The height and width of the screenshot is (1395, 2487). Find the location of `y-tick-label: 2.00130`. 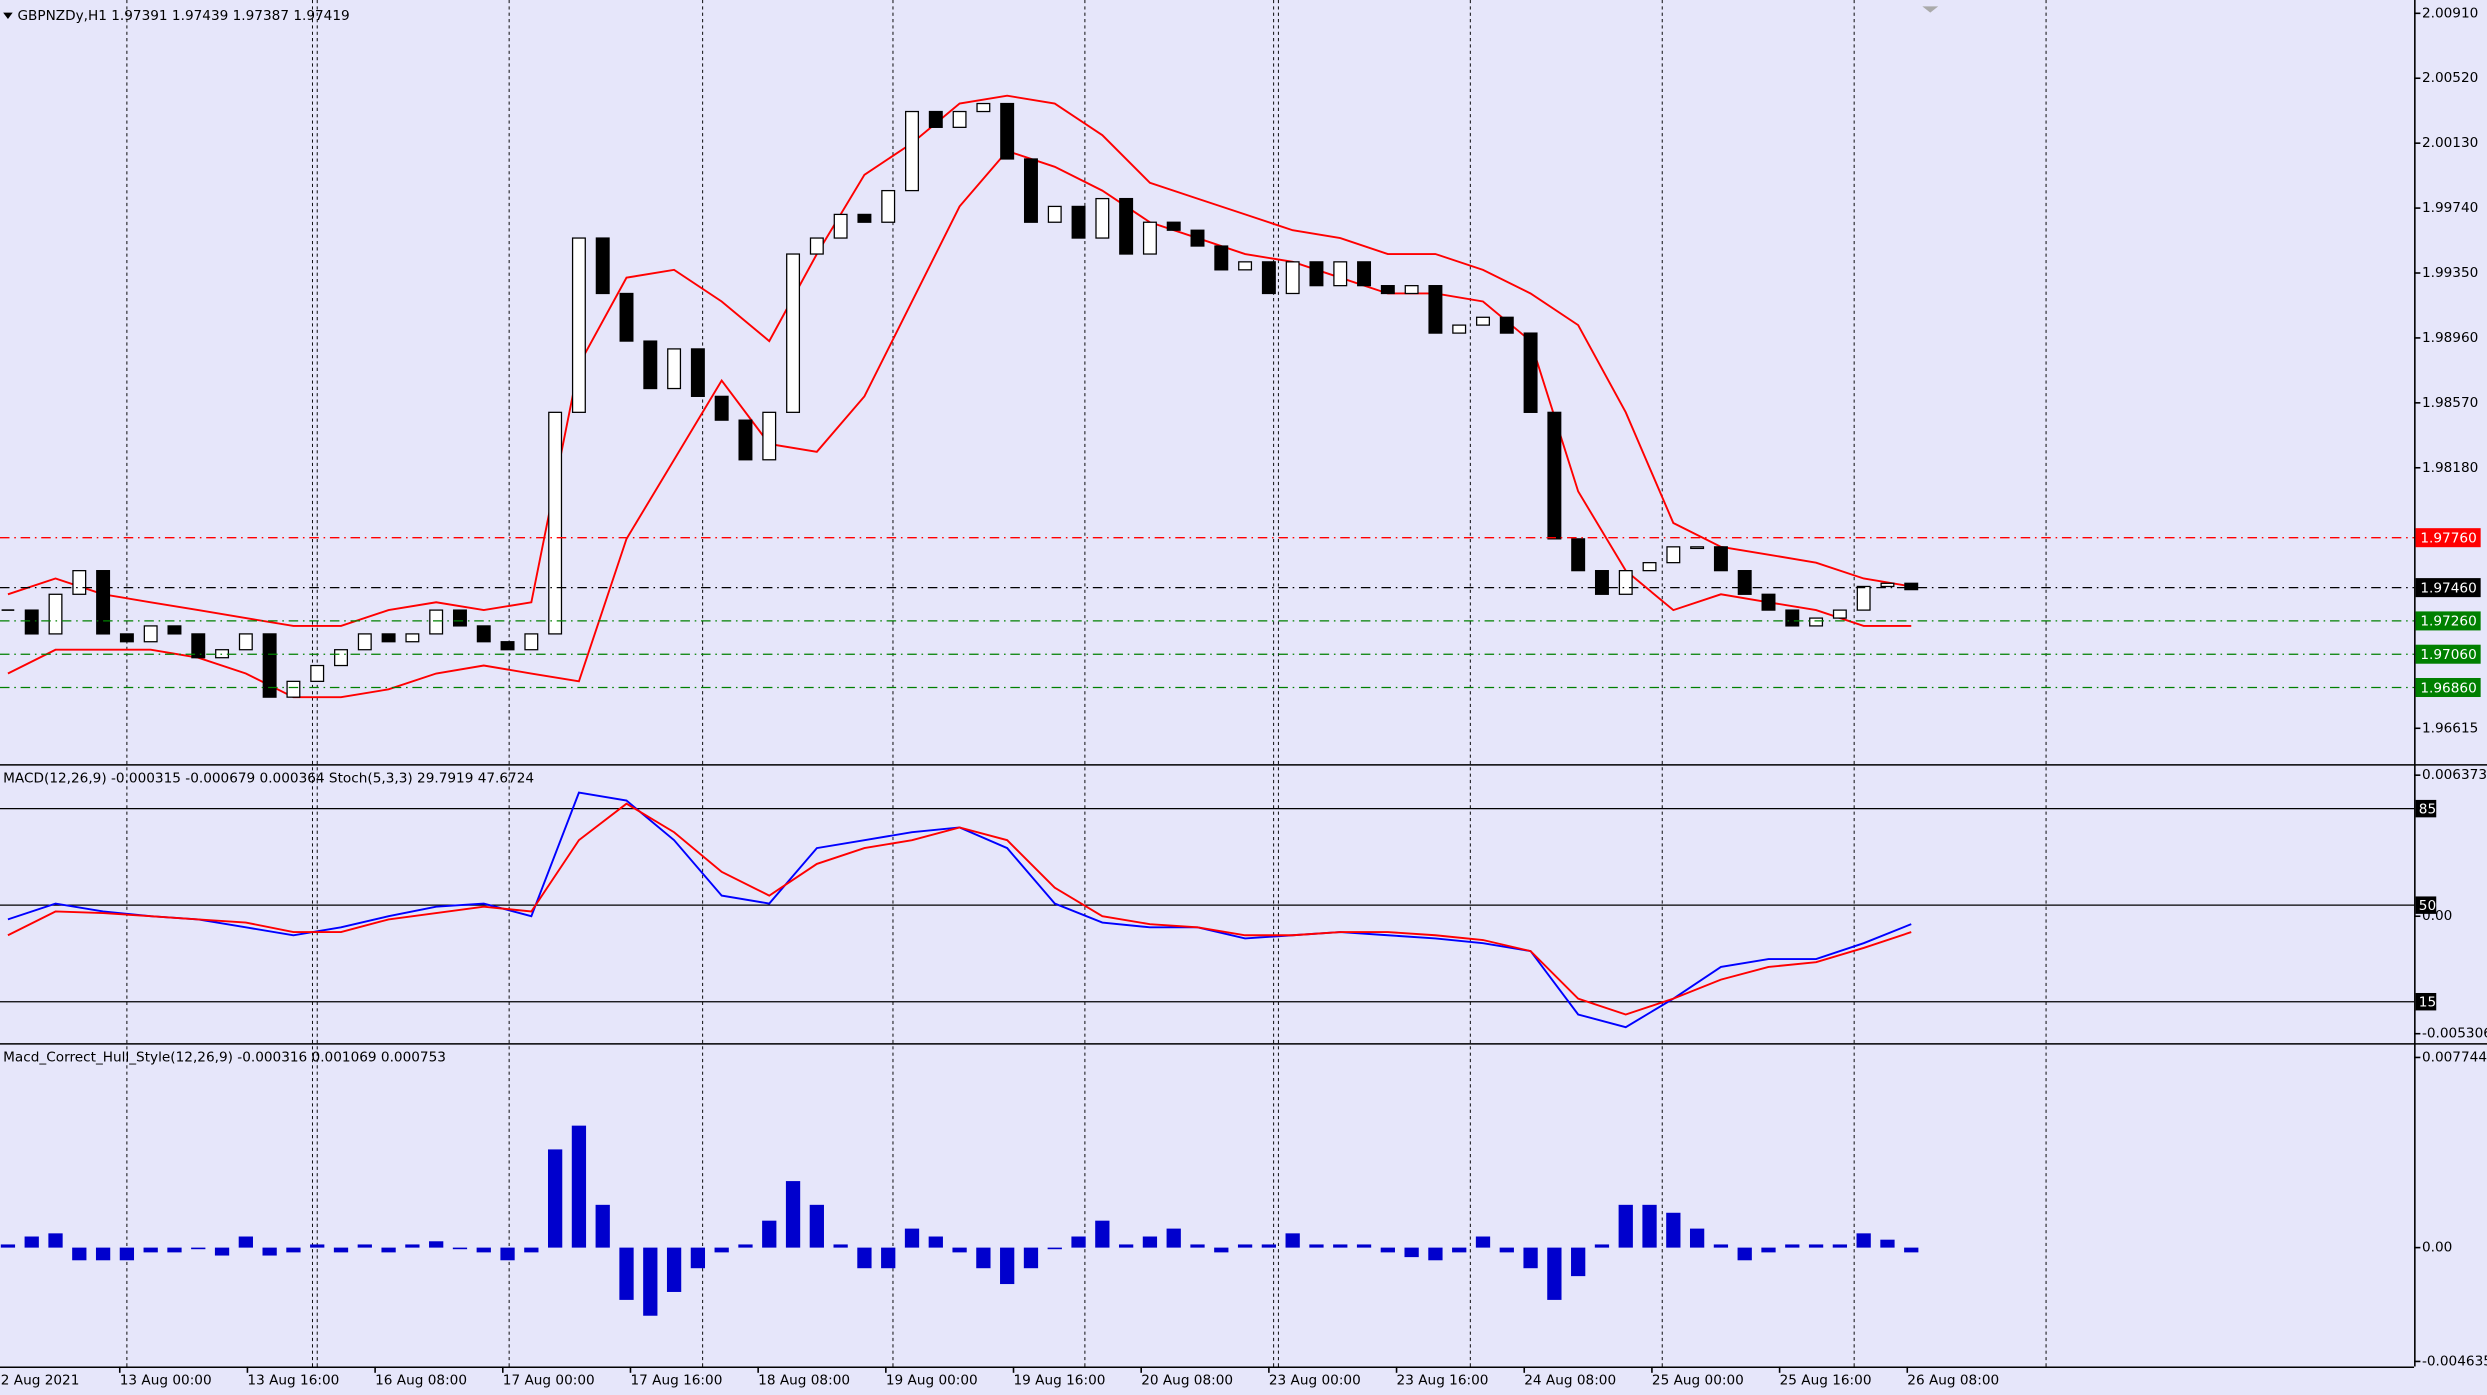

y-tick-label: 2.00130 is located at coordinates (2450, 143).